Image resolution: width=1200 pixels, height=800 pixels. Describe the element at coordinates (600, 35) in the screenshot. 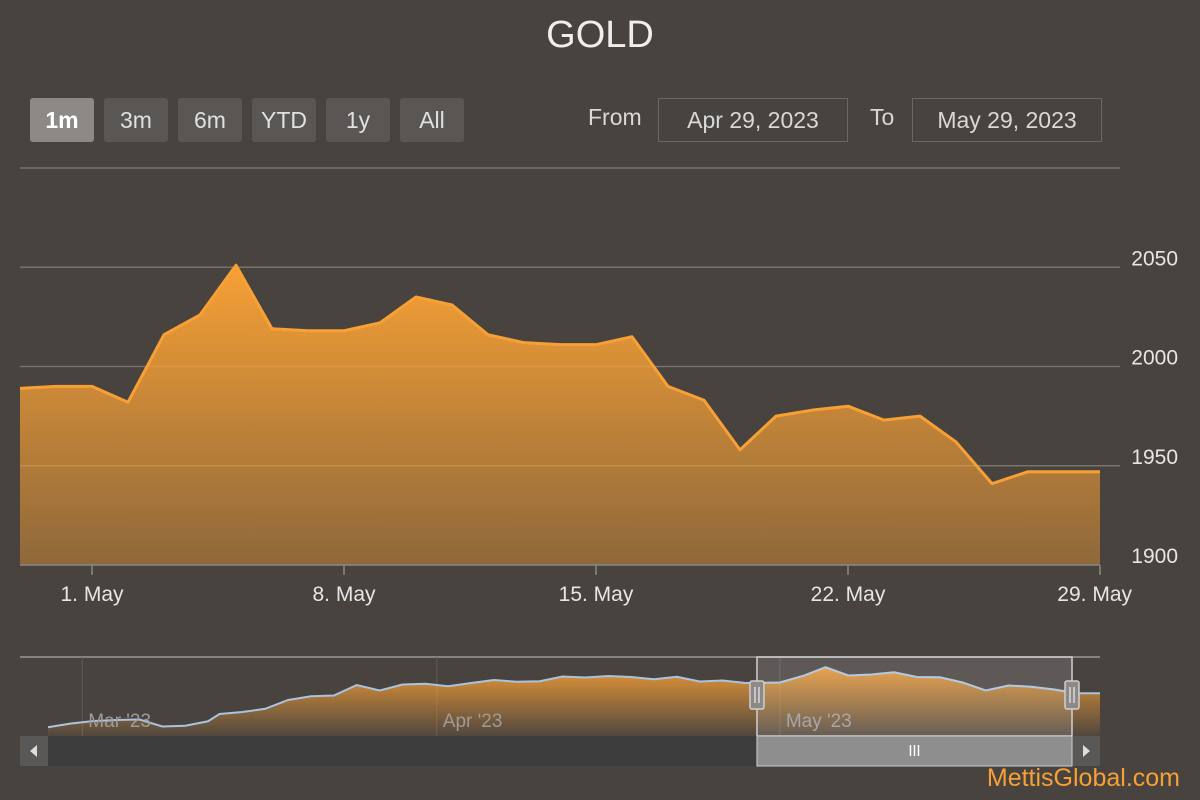

I see `chart-title: GOLD` at that location.